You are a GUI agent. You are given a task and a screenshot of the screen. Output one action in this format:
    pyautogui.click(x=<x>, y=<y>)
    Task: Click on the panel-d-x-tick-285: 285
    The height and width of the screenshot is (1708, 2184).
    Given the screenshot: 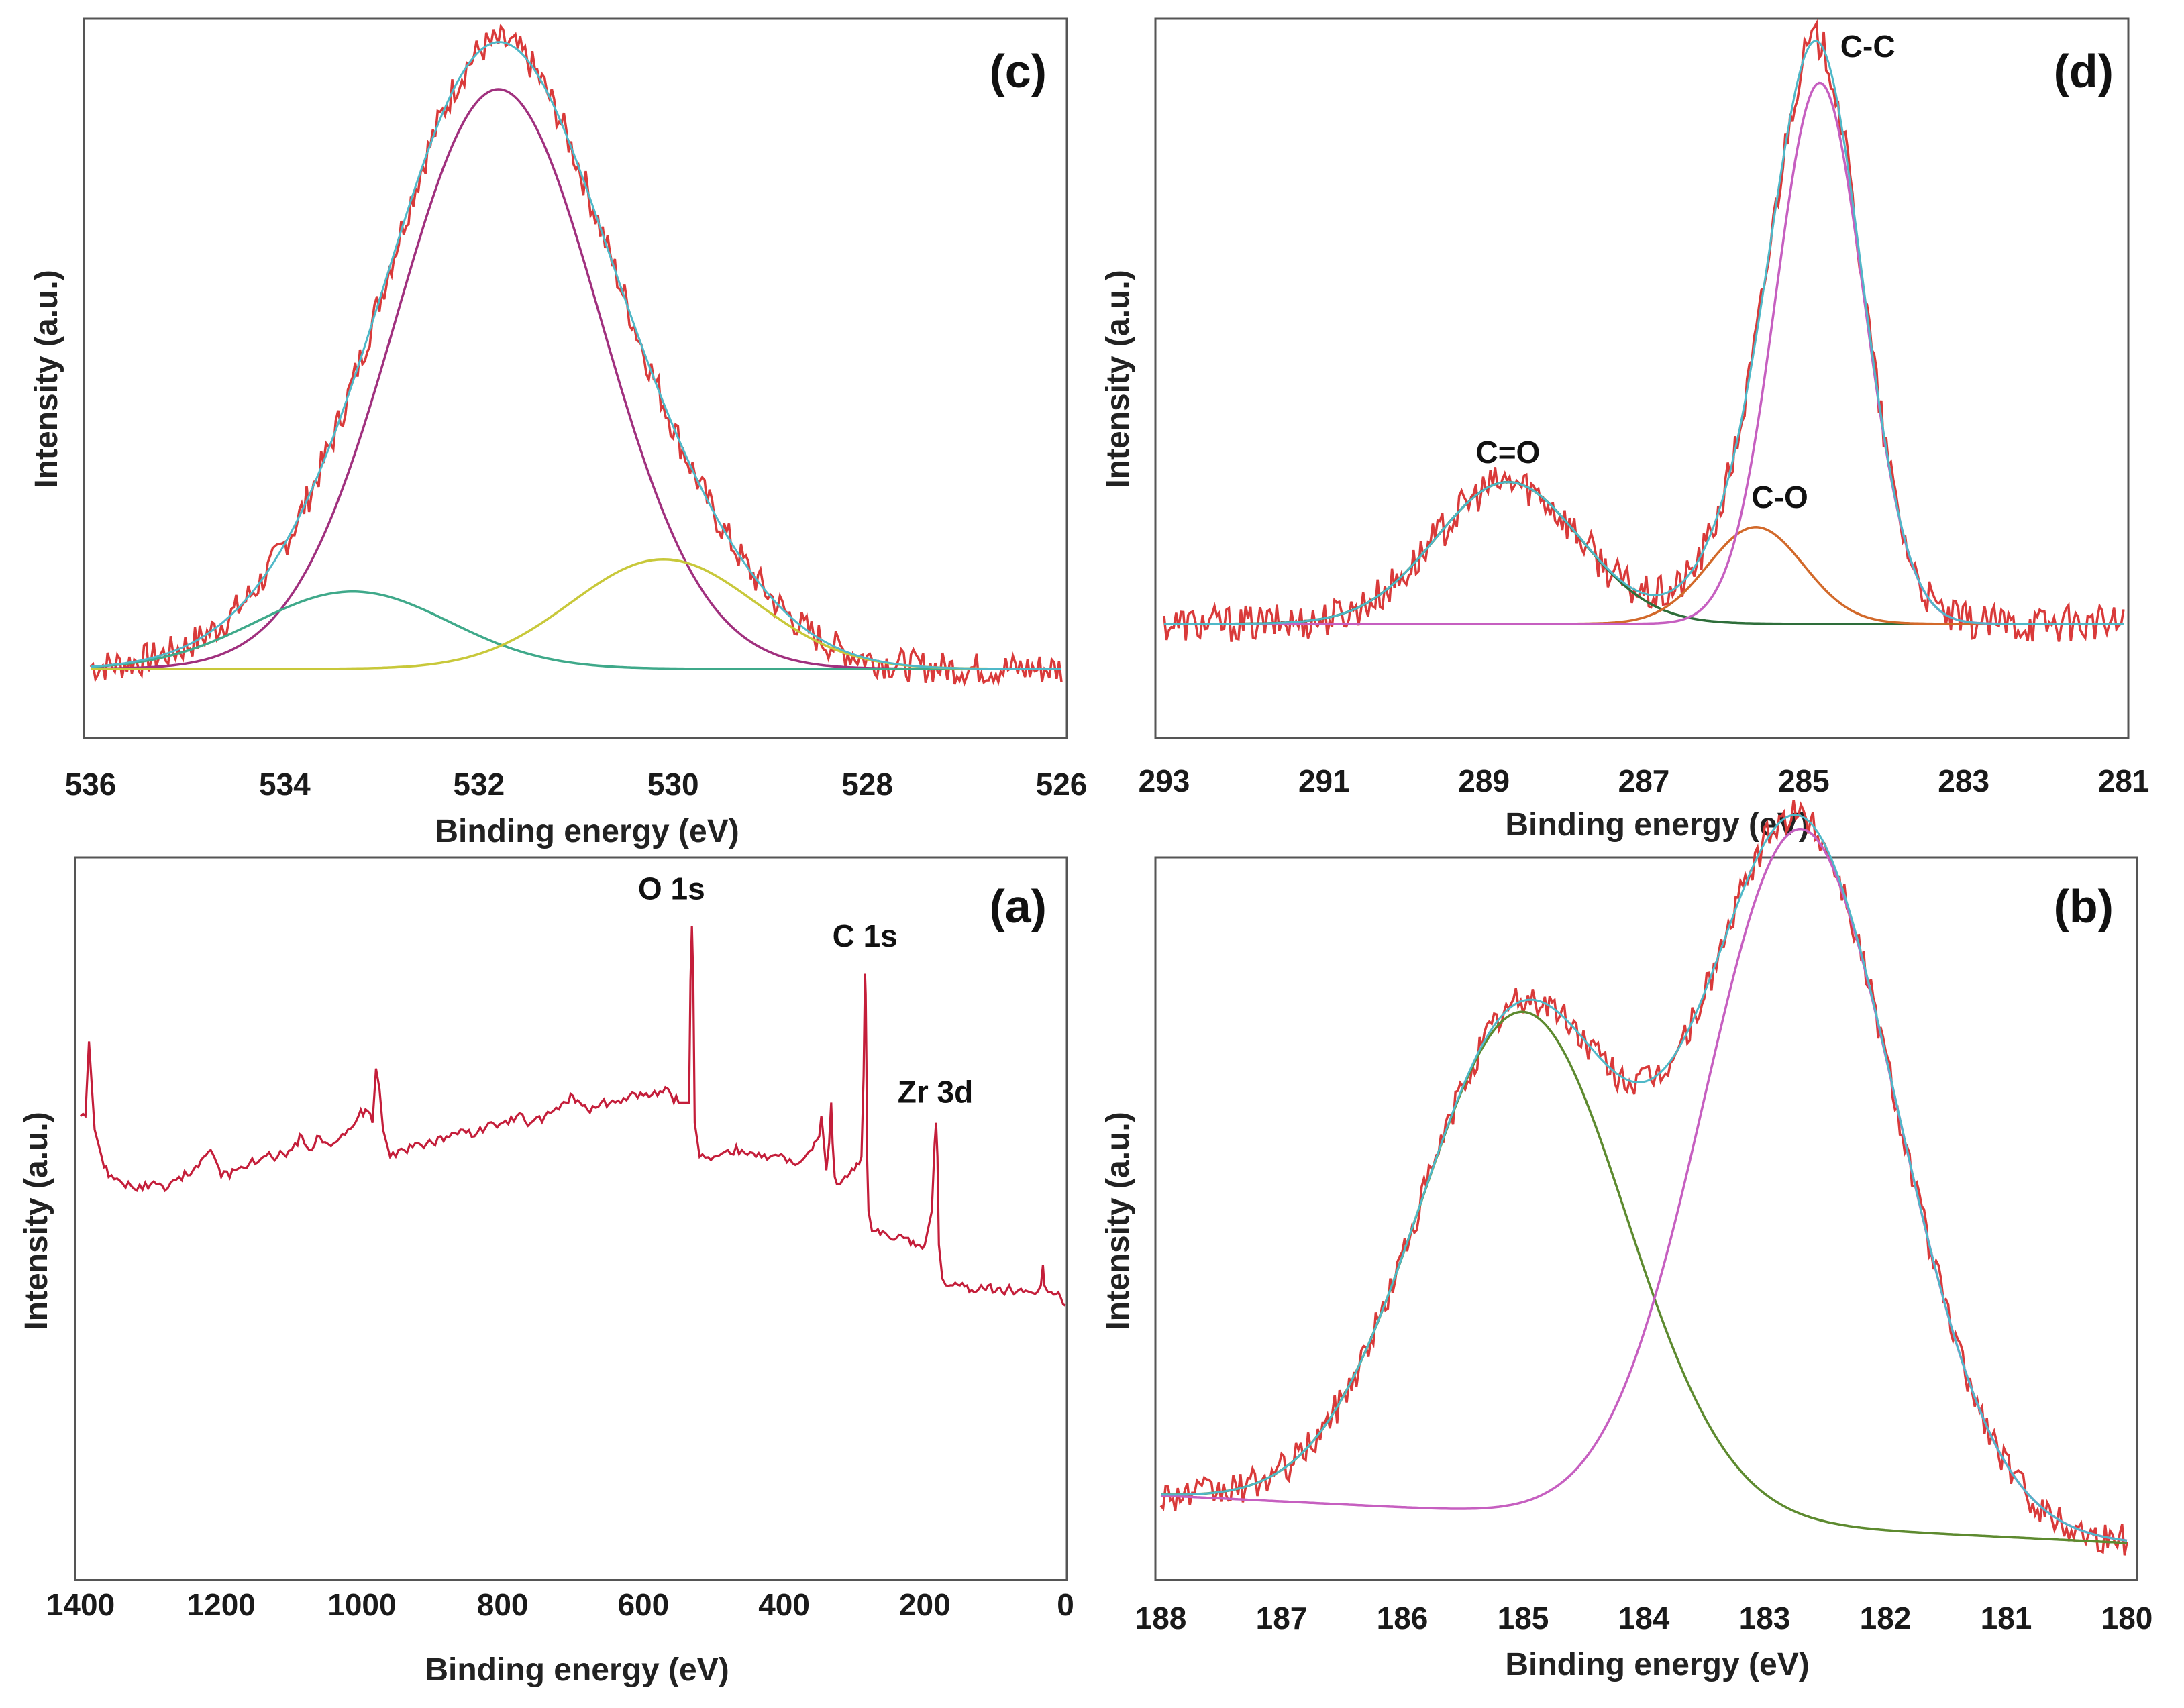 What is the action you would take?
    pyautogui.click(x=1804, y=781)
    